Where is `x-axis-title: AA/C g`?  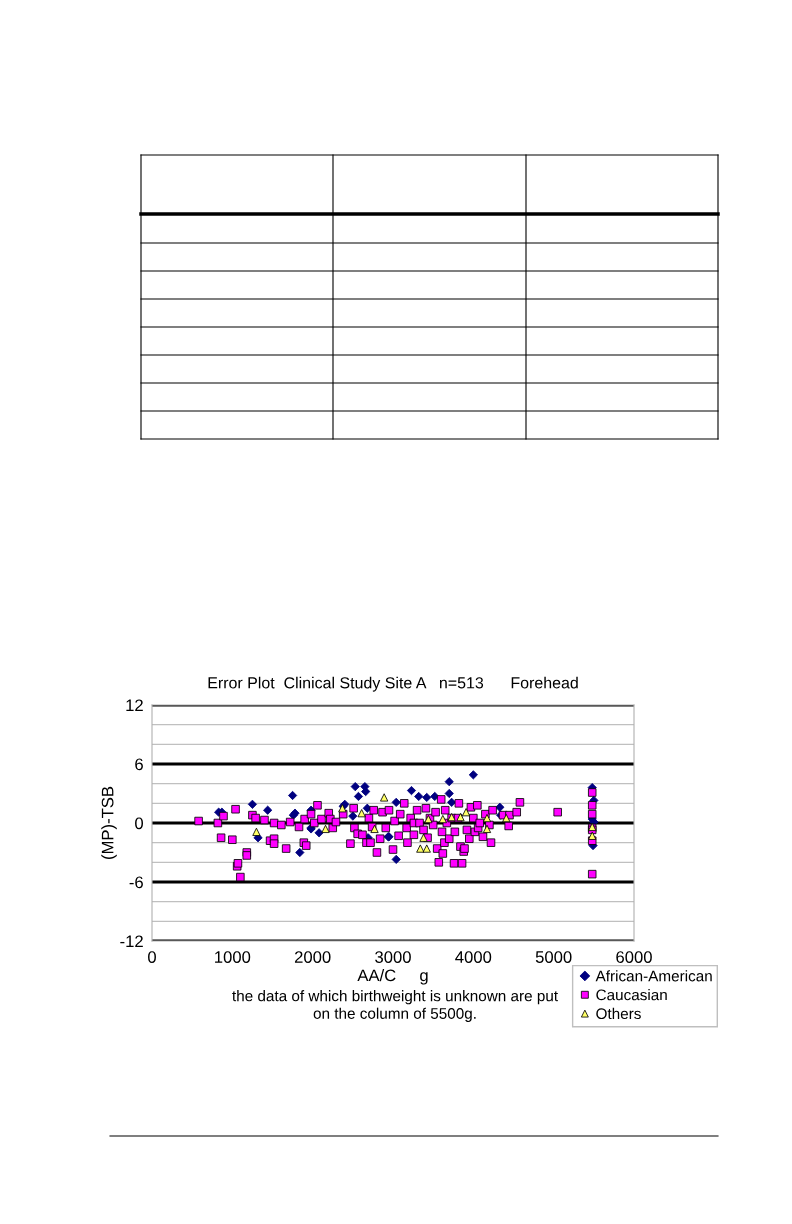
x-axis-title: AA/C g is located at coordinates (392, 977).